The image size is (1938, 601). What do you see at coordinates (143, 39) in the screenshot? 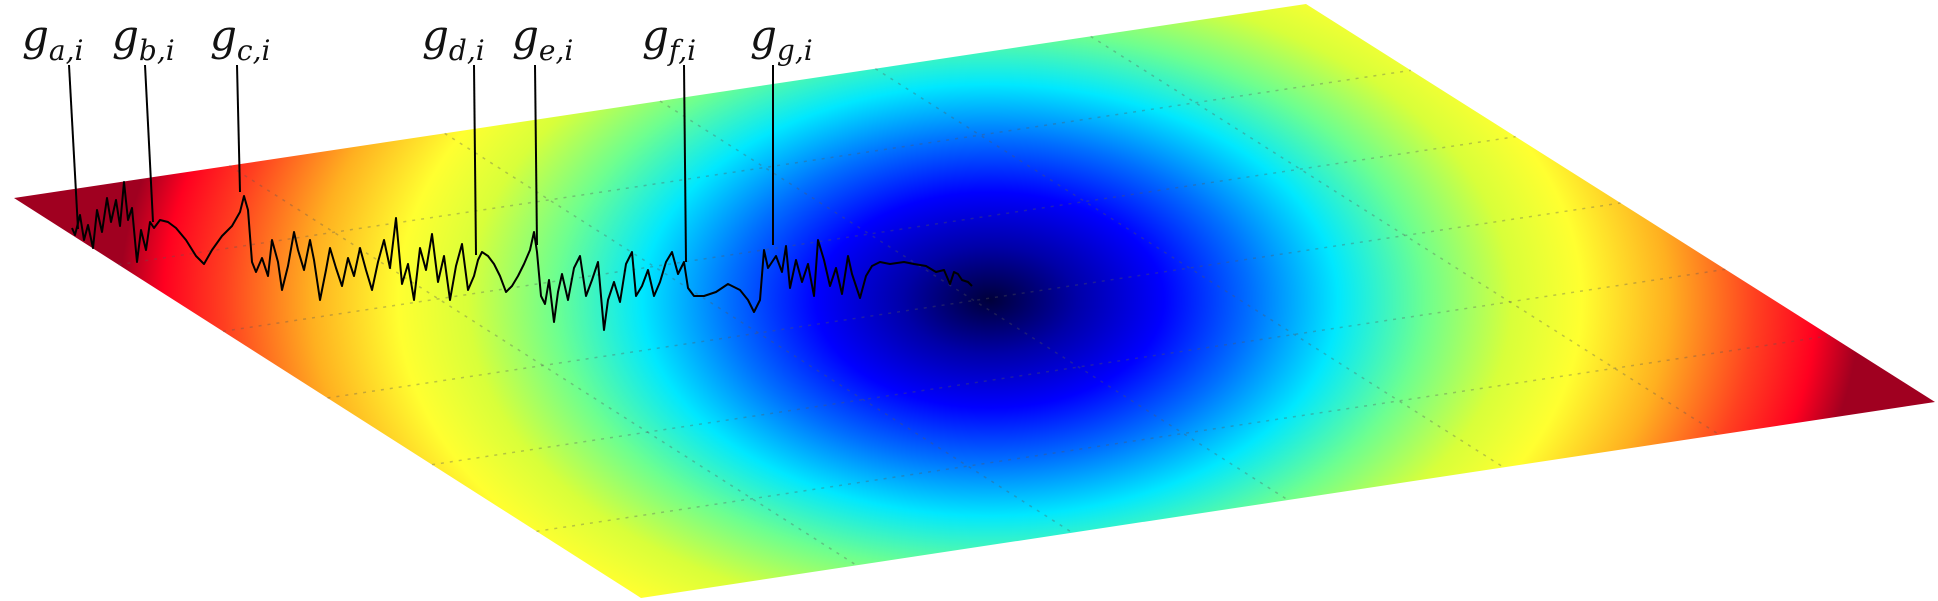
I see `label-b: gb,i` at bounding box center [143, 39].